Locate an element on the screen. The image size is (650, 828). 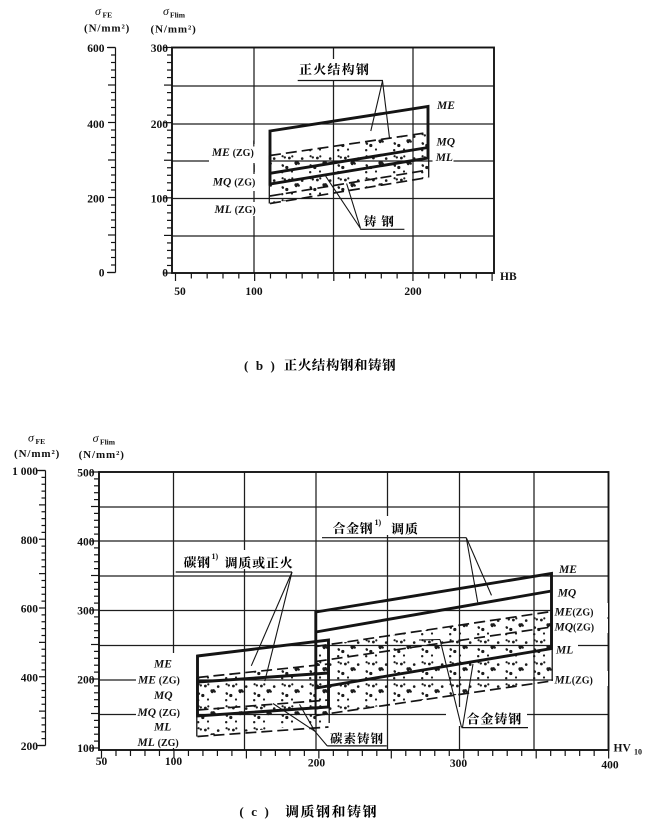
svg-text: (c) is located at coordinates (257, 811).